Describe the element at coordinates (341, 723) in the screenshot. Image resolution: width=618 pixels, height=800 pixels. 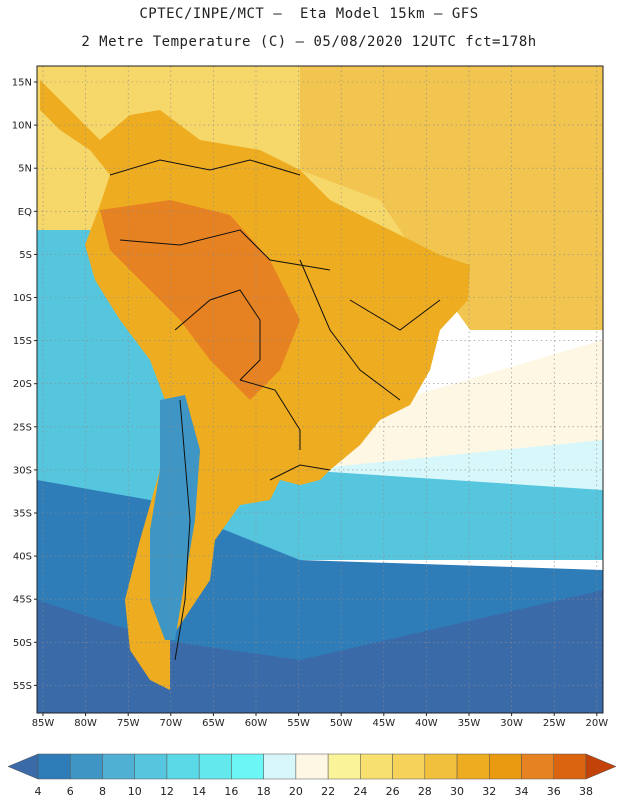
I see `lon-label: 50W` at that location.